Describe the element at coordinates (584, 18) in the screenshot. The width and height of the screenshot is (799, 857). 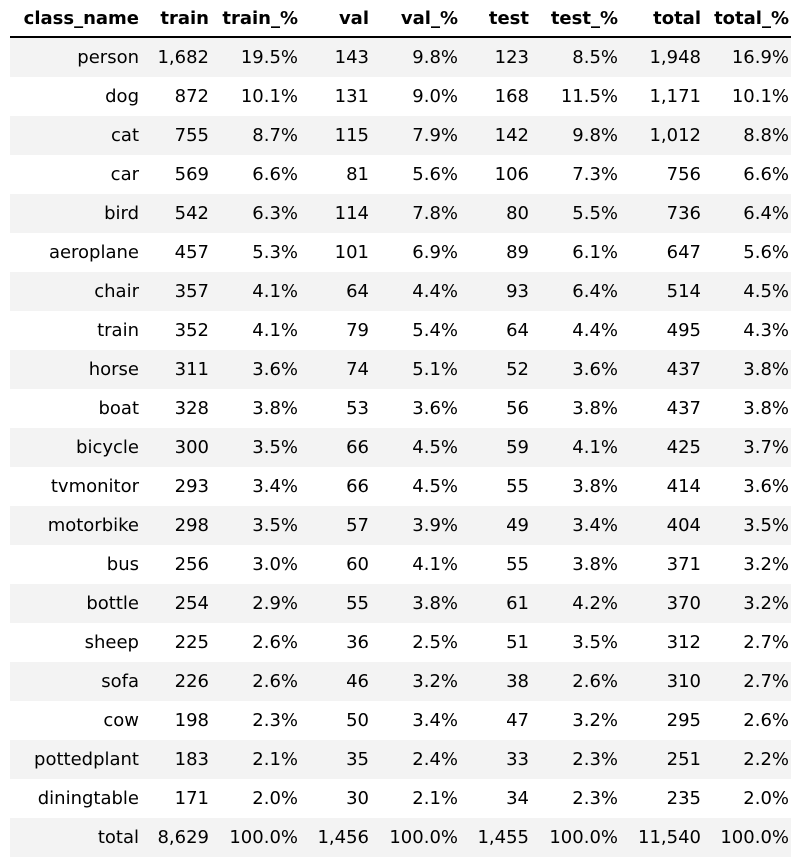
I see `column-header-test: test_%` at that location.